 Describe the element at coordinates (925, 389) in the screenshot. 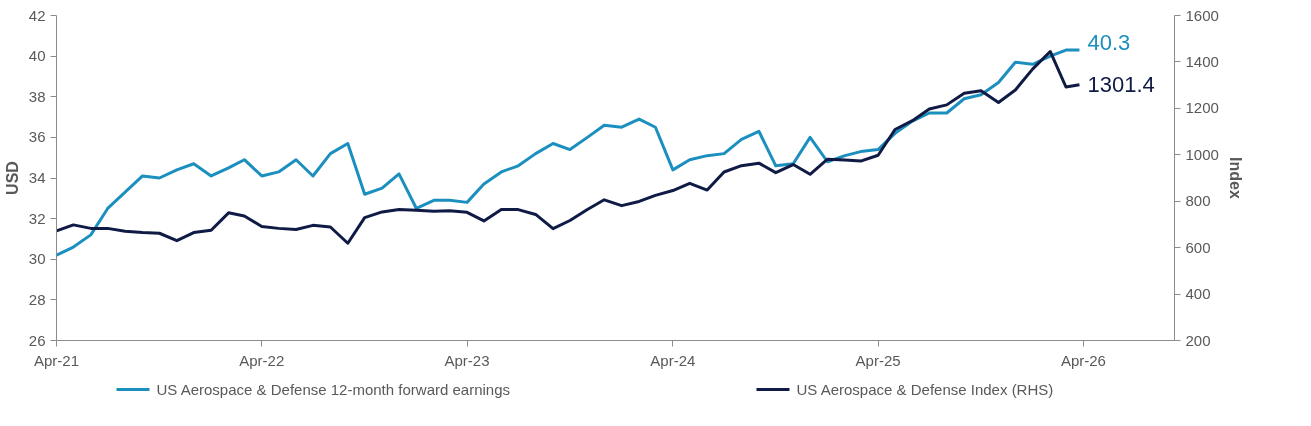

I see `legend-label: US Aerospace & Defense Index (RHS)` at that location.